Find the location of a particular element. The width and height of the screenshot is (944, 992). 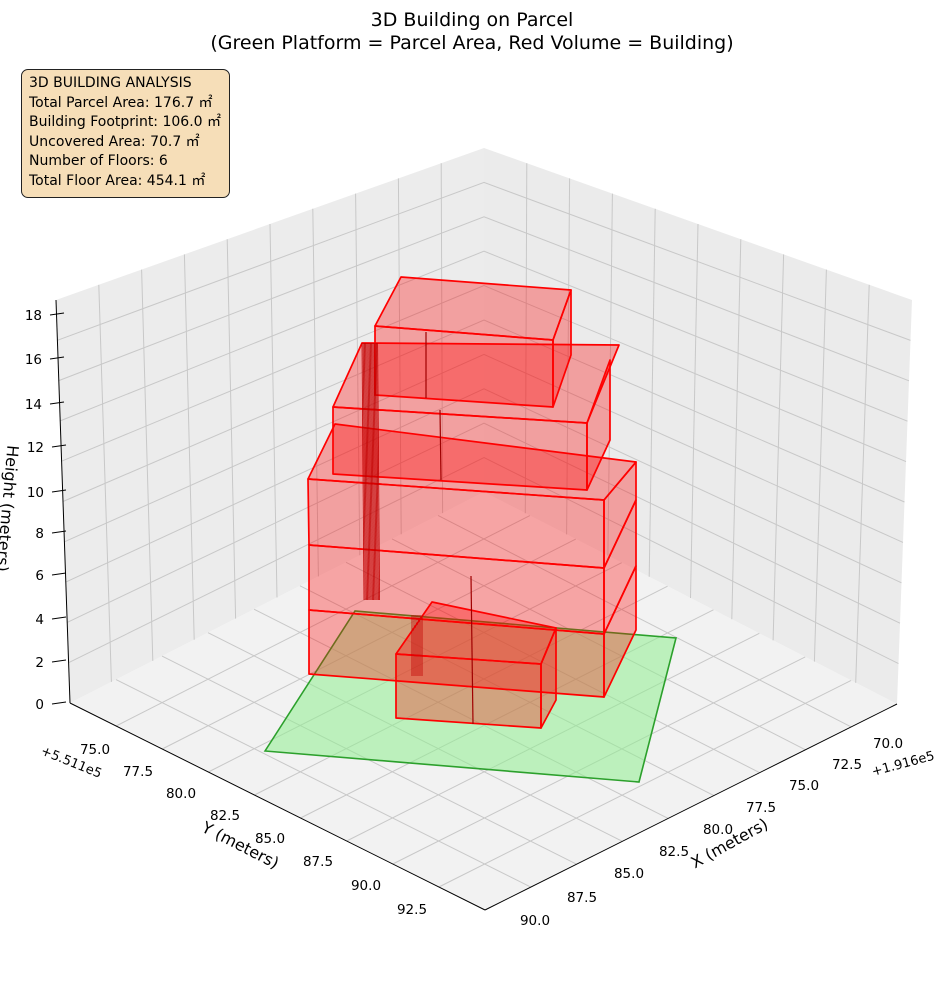

parcel-polygon is located at coordinates (470, 696).